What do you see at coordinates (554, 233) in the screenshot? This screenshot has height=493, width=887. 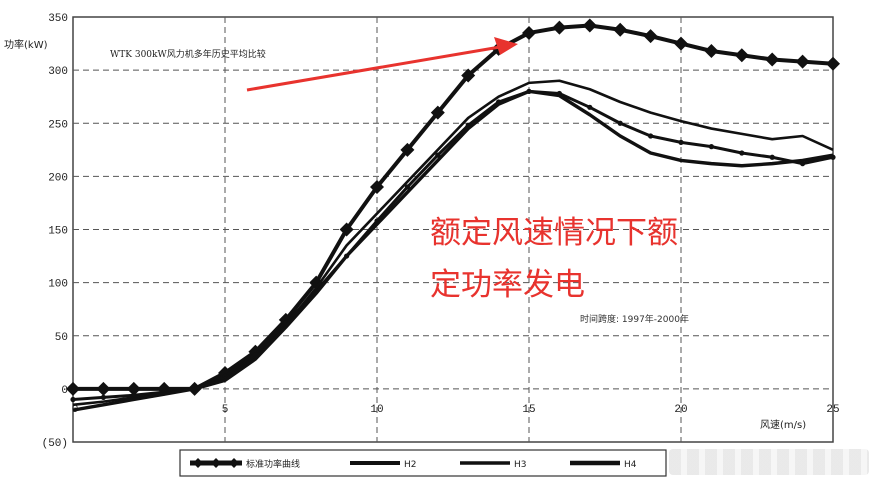 I see `annotation-line-1: 额定风速情况下额` at bounding box center [554, 233].